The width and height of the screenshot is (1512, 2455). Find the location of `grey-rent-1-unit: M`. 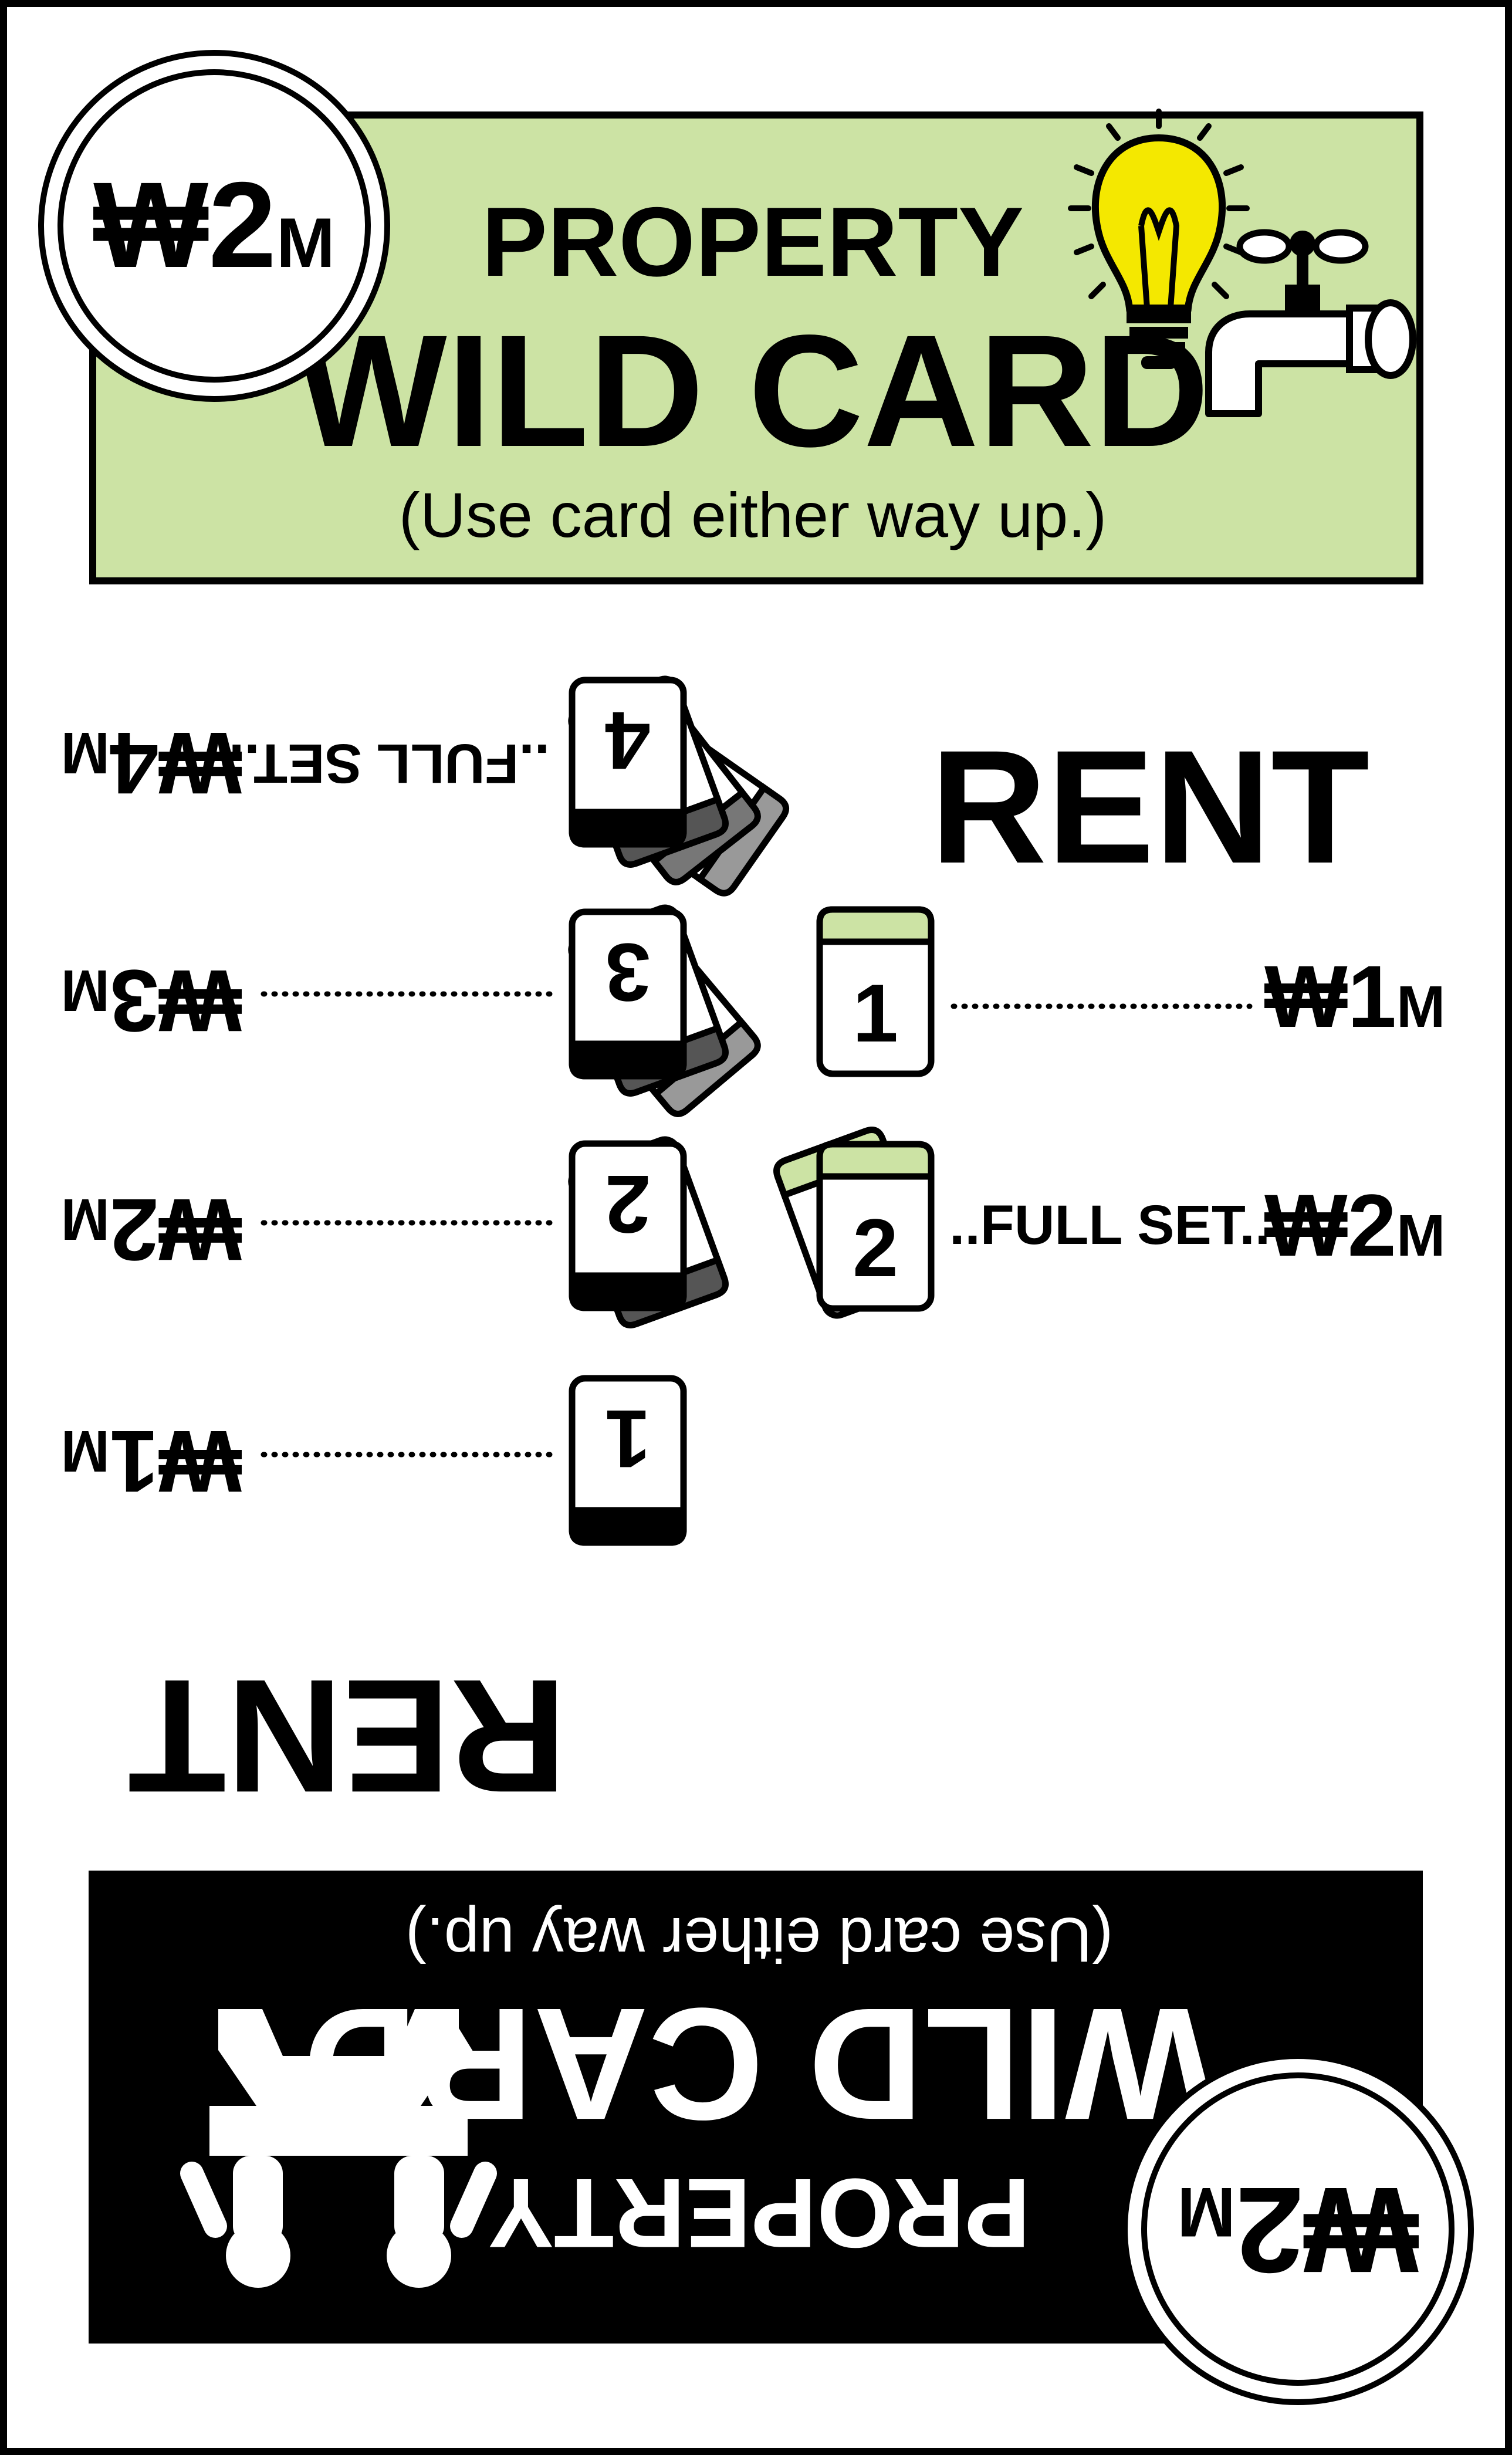

grey-rent-1-unit: M is located at coordinates (85, 1451).